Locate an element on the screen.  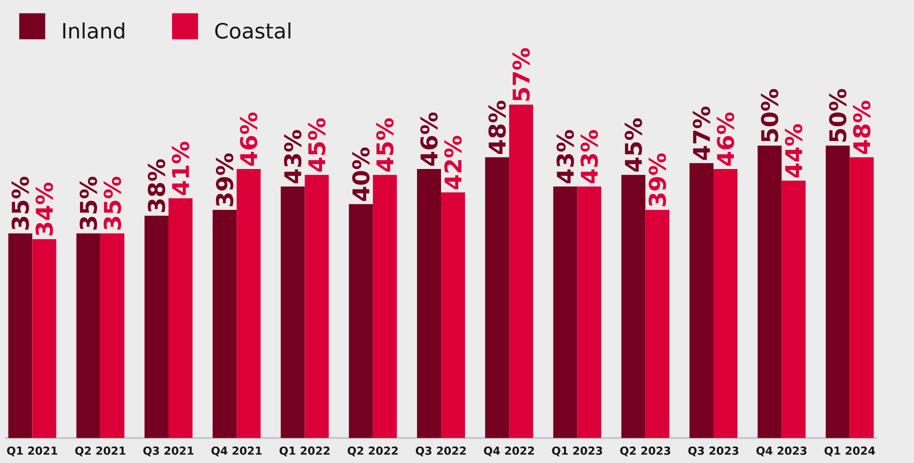
x-tick-label: Q4 2023 is located at coordinates (781, 451).